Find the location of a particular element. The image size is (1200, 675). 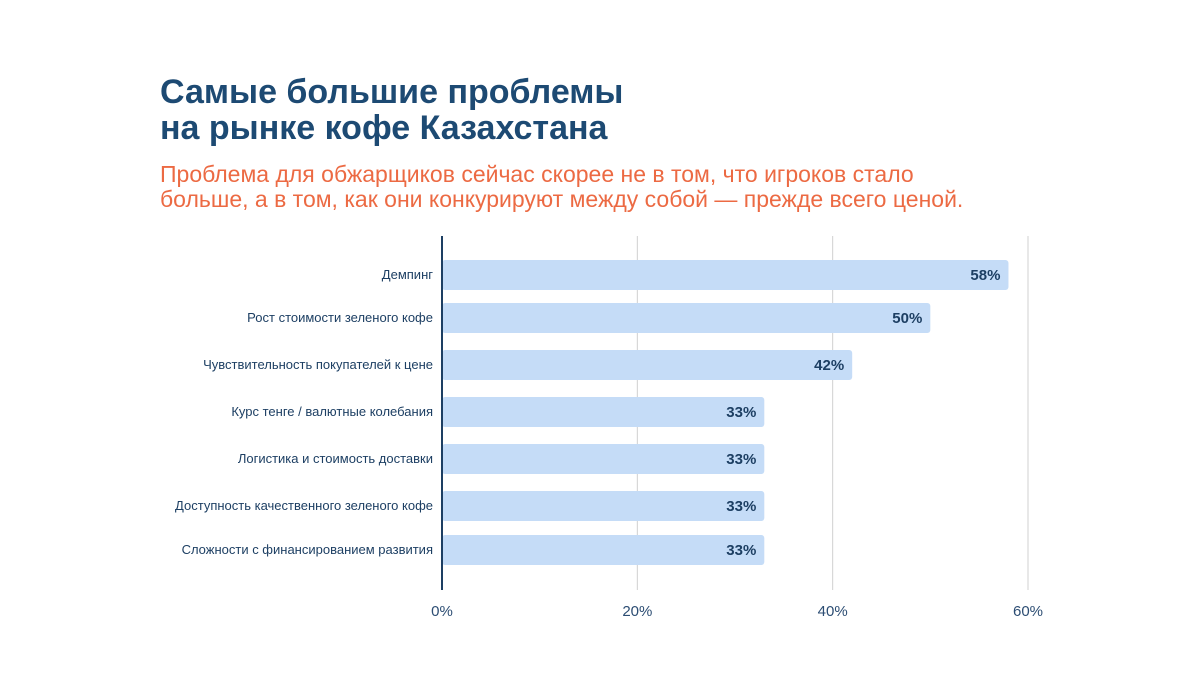

chart-title-line-2: на рынке кофе Казахстана is located at coordinates (384, 128).